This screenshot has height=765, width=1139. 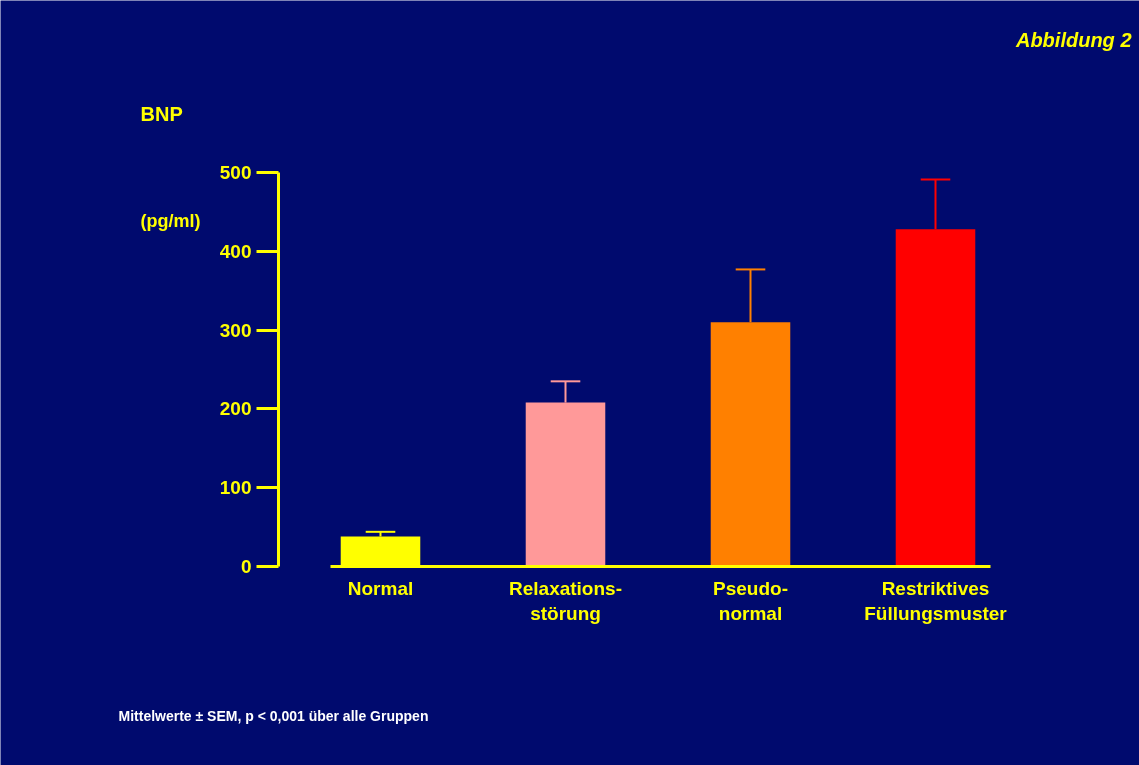 I want to click on x-tick-label: Pseudo- normal, so click(x=750, y=600).